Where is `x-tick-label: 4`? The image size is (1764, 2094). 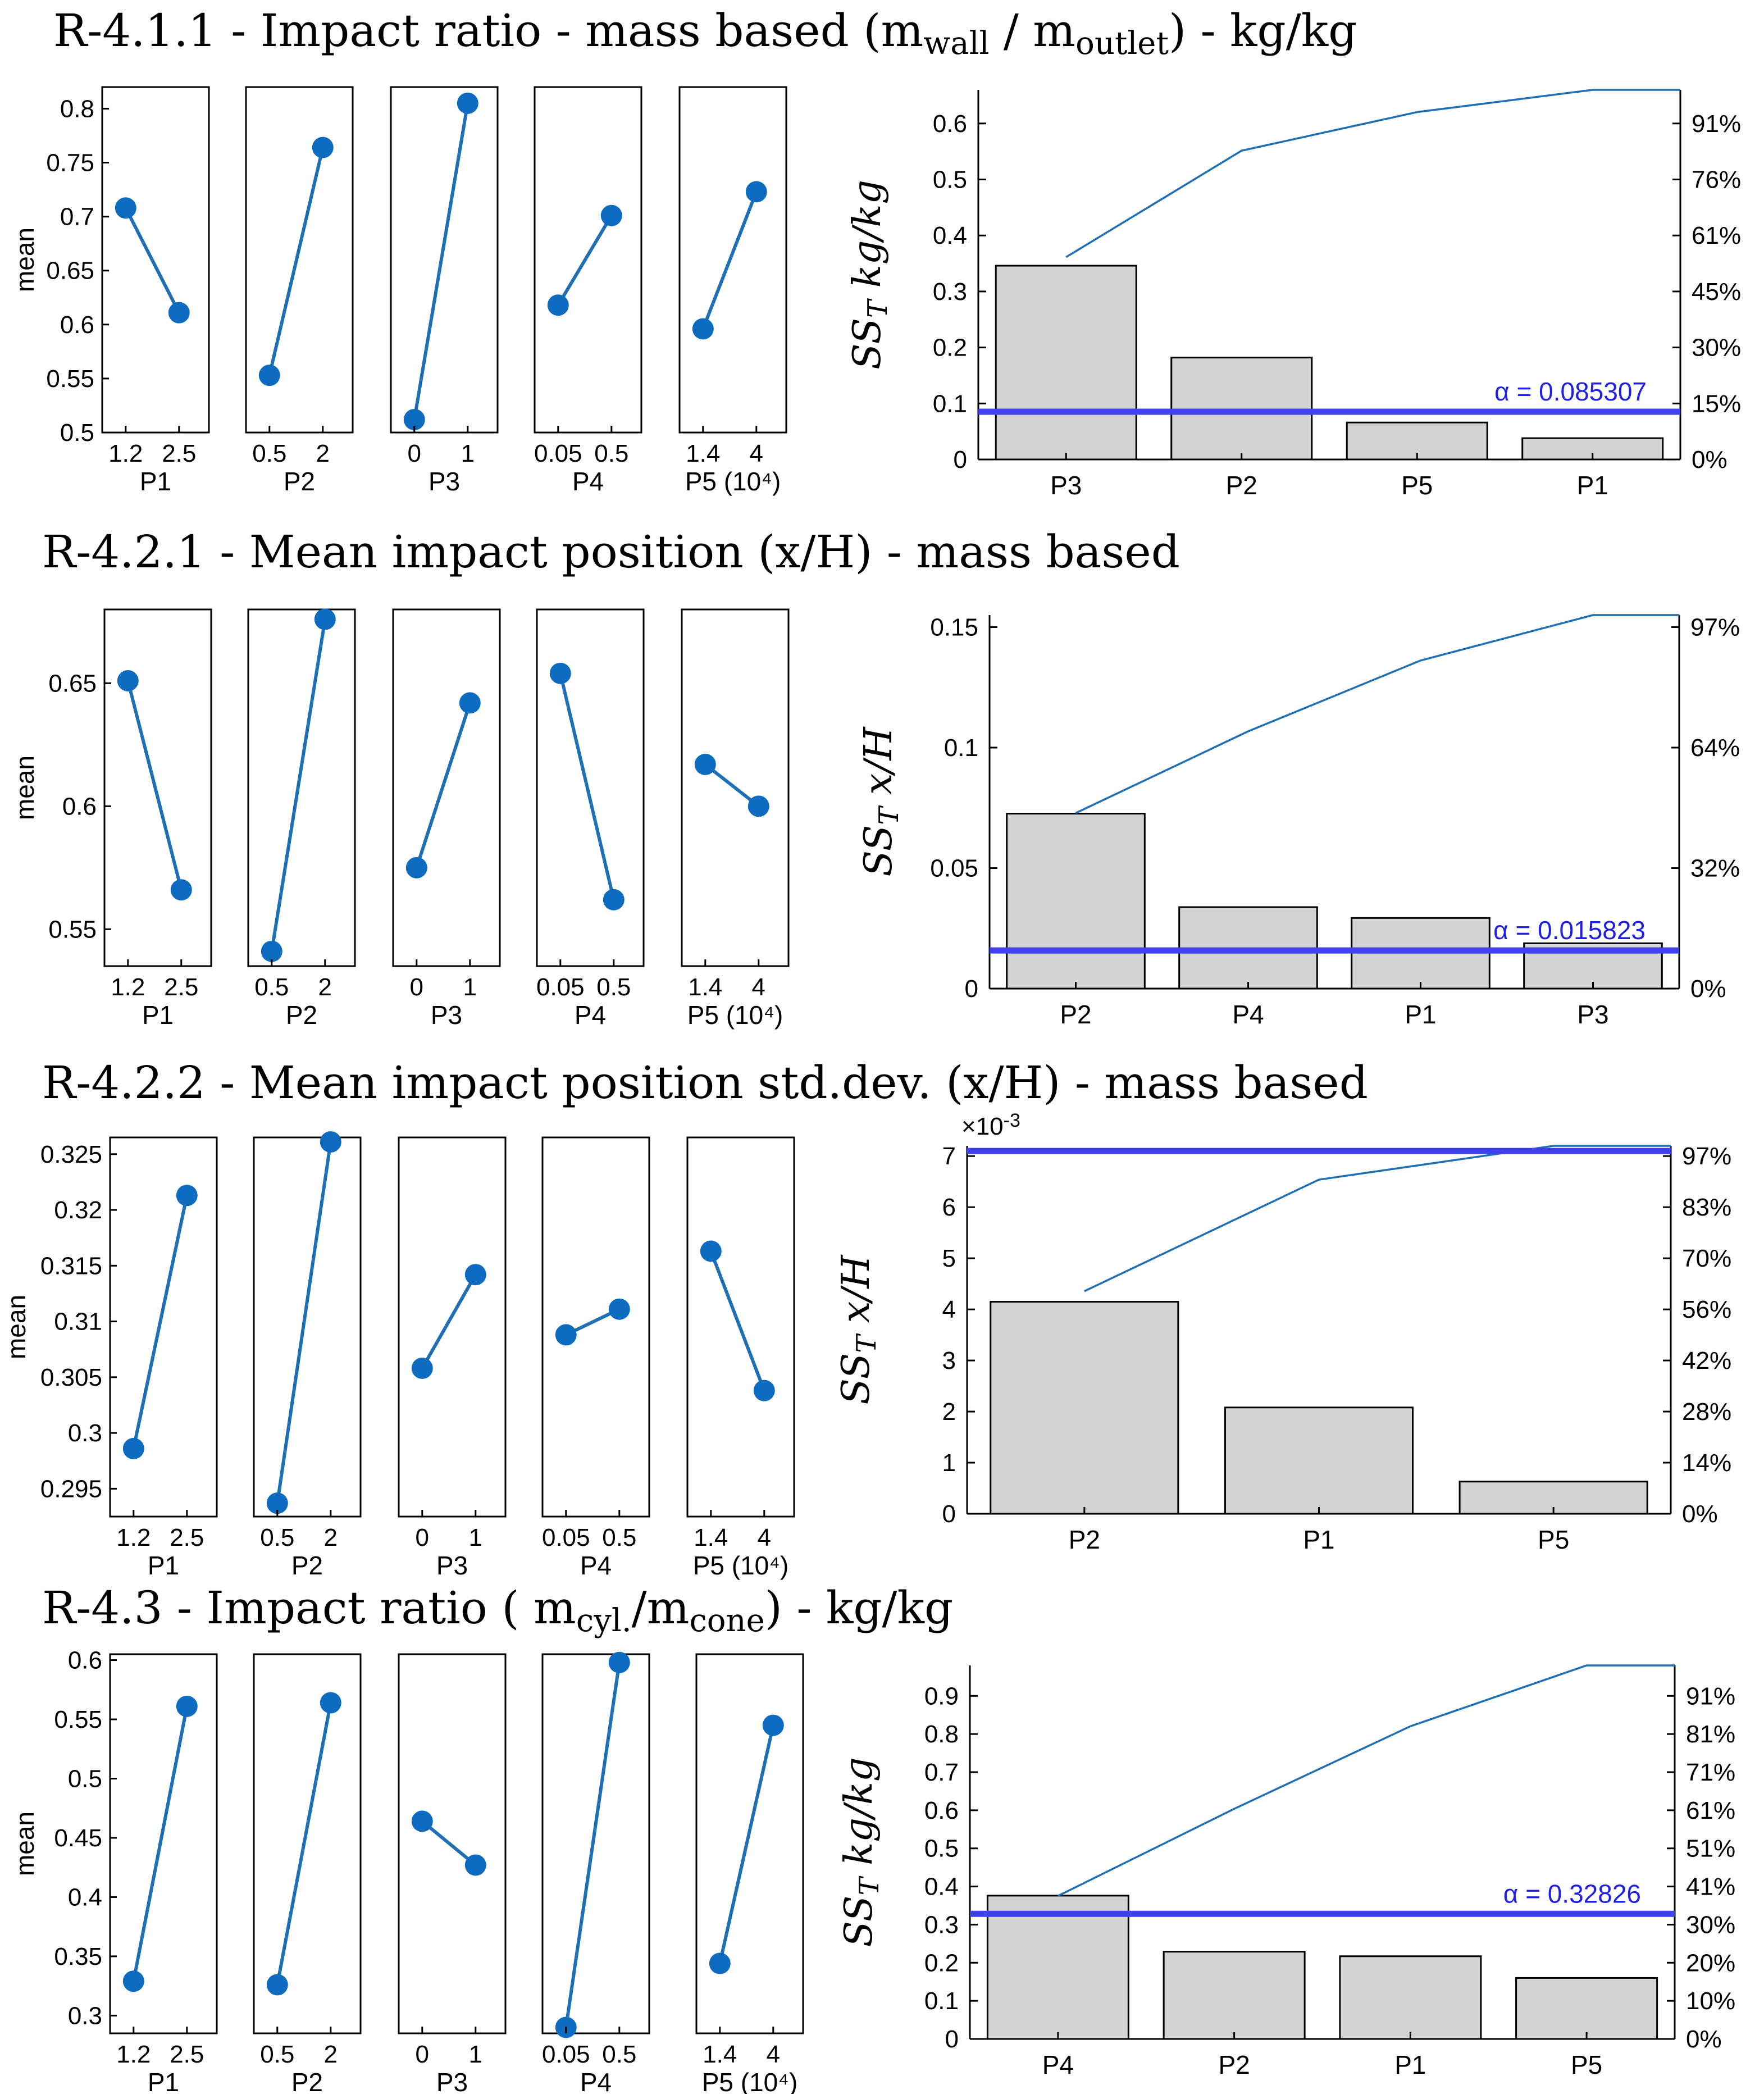
x-tick-label: 4 is located at coordinates (756, 453).